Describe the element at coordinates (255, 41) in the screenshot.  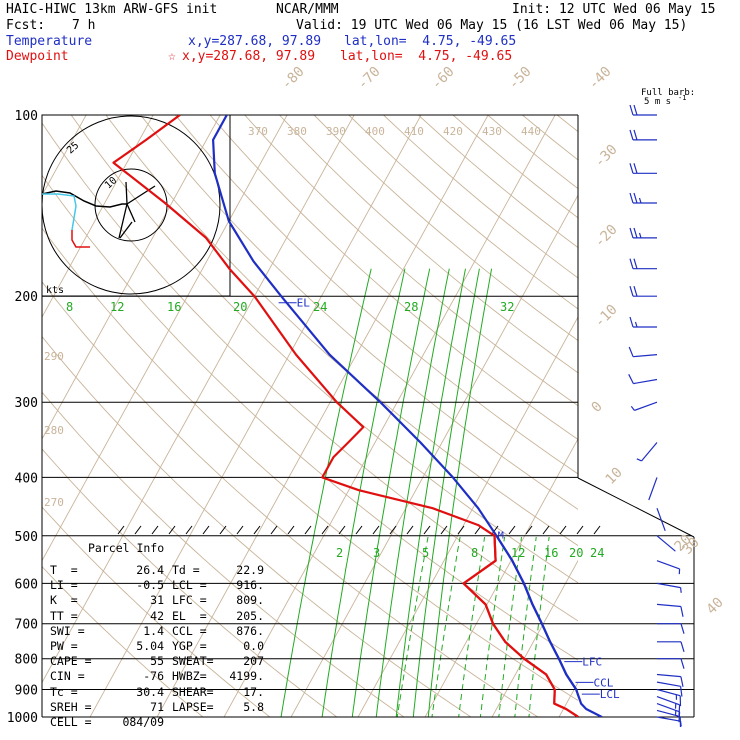
I see `temperature-xy: x,y=287.68, 97.89` at that location.